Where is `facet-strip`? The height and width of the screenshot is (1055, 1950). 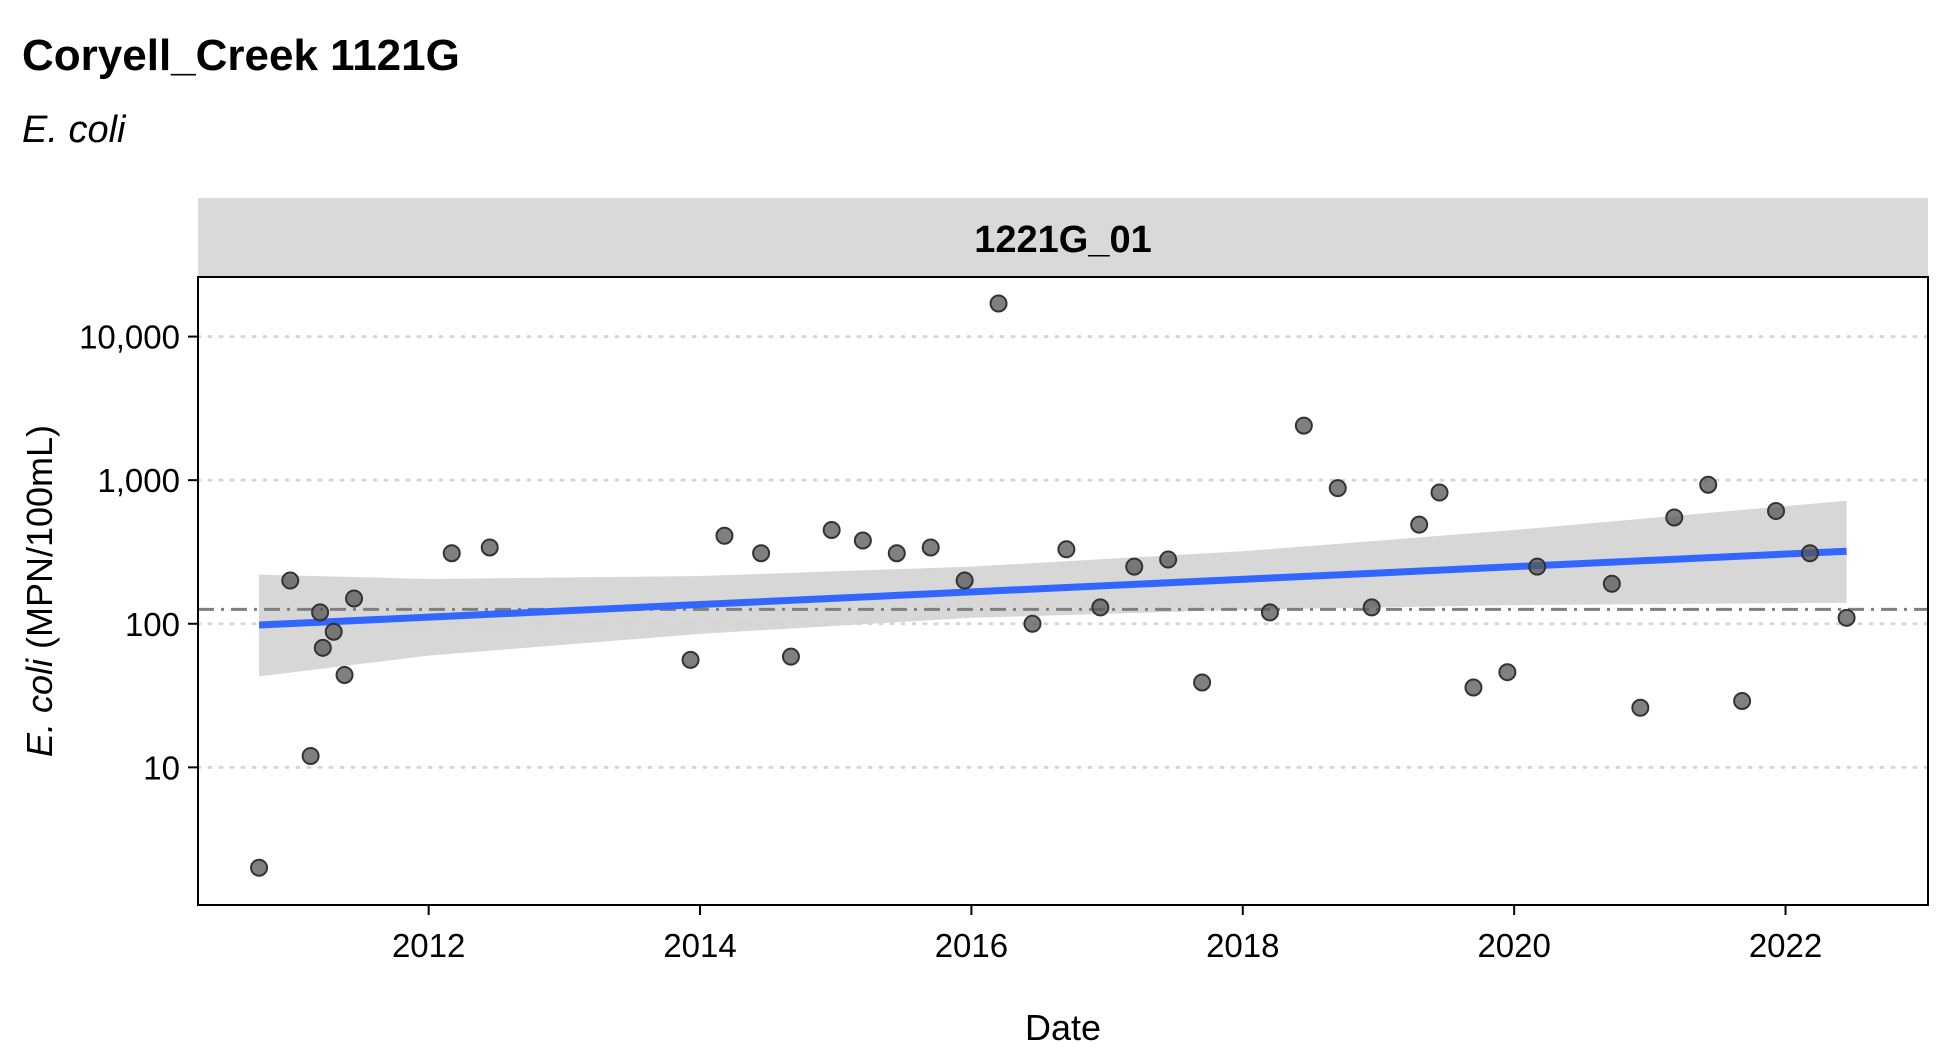
facet-strip is located at coordinates (1063, 237).